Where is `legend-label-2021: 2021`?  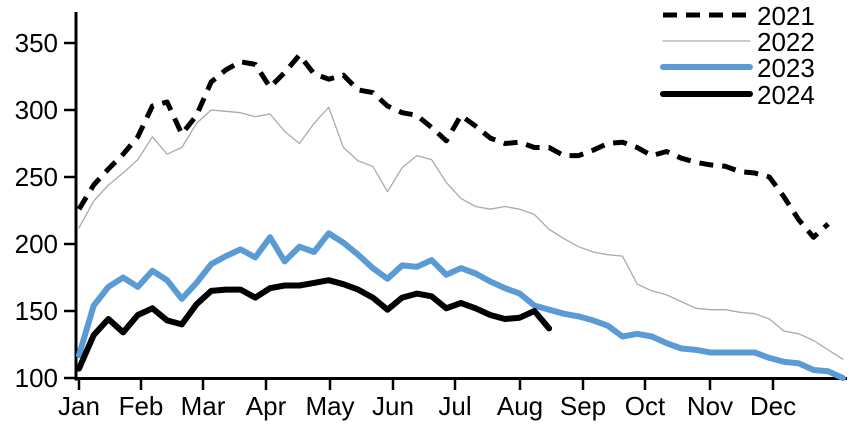 legend-label-2021: 2021 is located at coordinates (786, 16).